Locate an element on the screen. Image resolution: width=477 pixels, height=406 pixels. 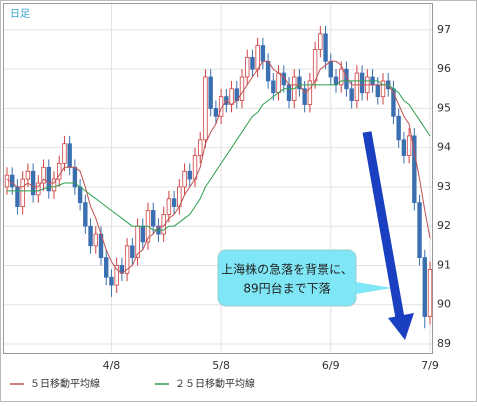
y-tick-label: 95 is located at coordinates (444, 107).